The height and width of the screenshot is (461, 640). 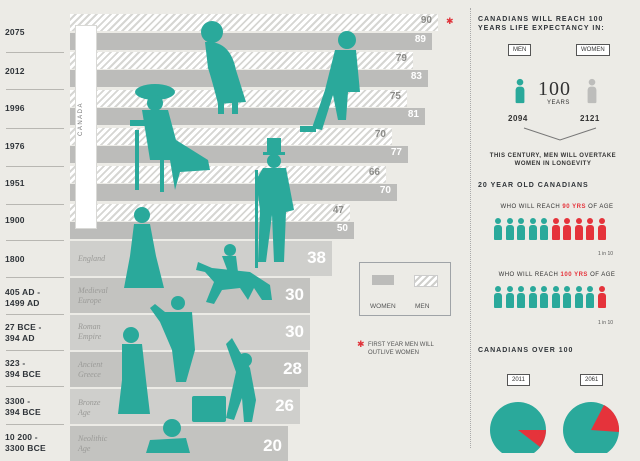 I want to click on blacksmith-silhouette, so click(x=224, y=380).